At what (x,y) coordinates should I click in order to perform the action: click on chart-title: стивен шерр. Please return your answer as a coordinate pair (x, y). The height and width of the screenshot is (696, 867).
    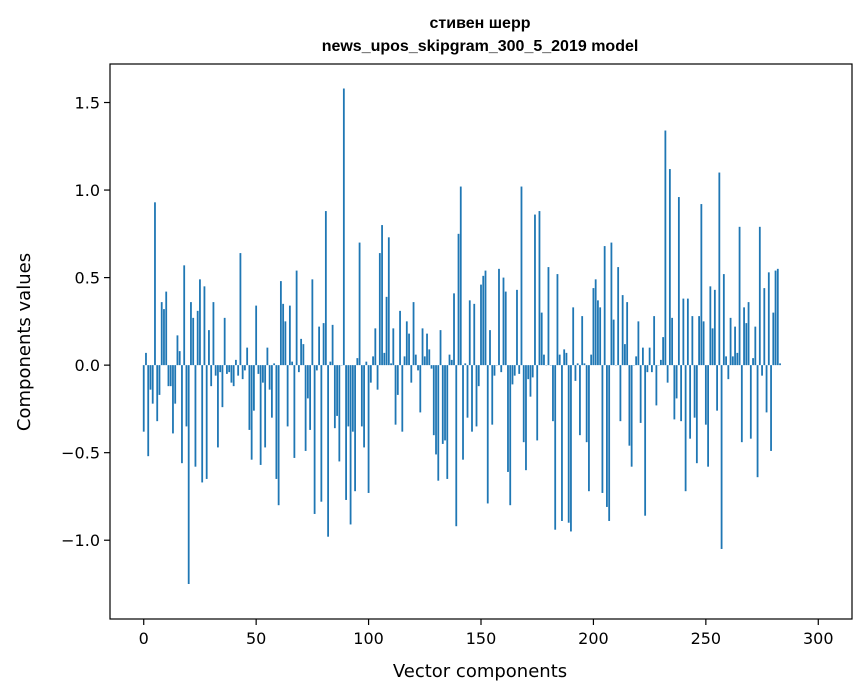
    Looking at the image, I should click on (480, 23).